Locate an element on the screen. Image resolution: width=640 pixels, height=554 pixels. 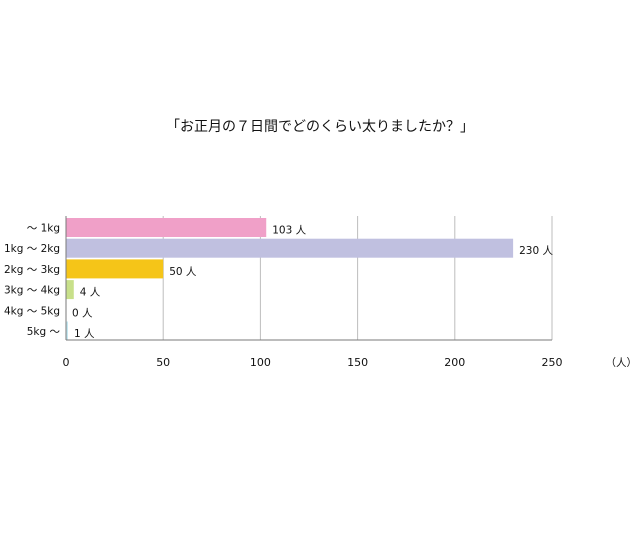
category-label: 1kg 〜 2kg is located at coordinates (32, 249).